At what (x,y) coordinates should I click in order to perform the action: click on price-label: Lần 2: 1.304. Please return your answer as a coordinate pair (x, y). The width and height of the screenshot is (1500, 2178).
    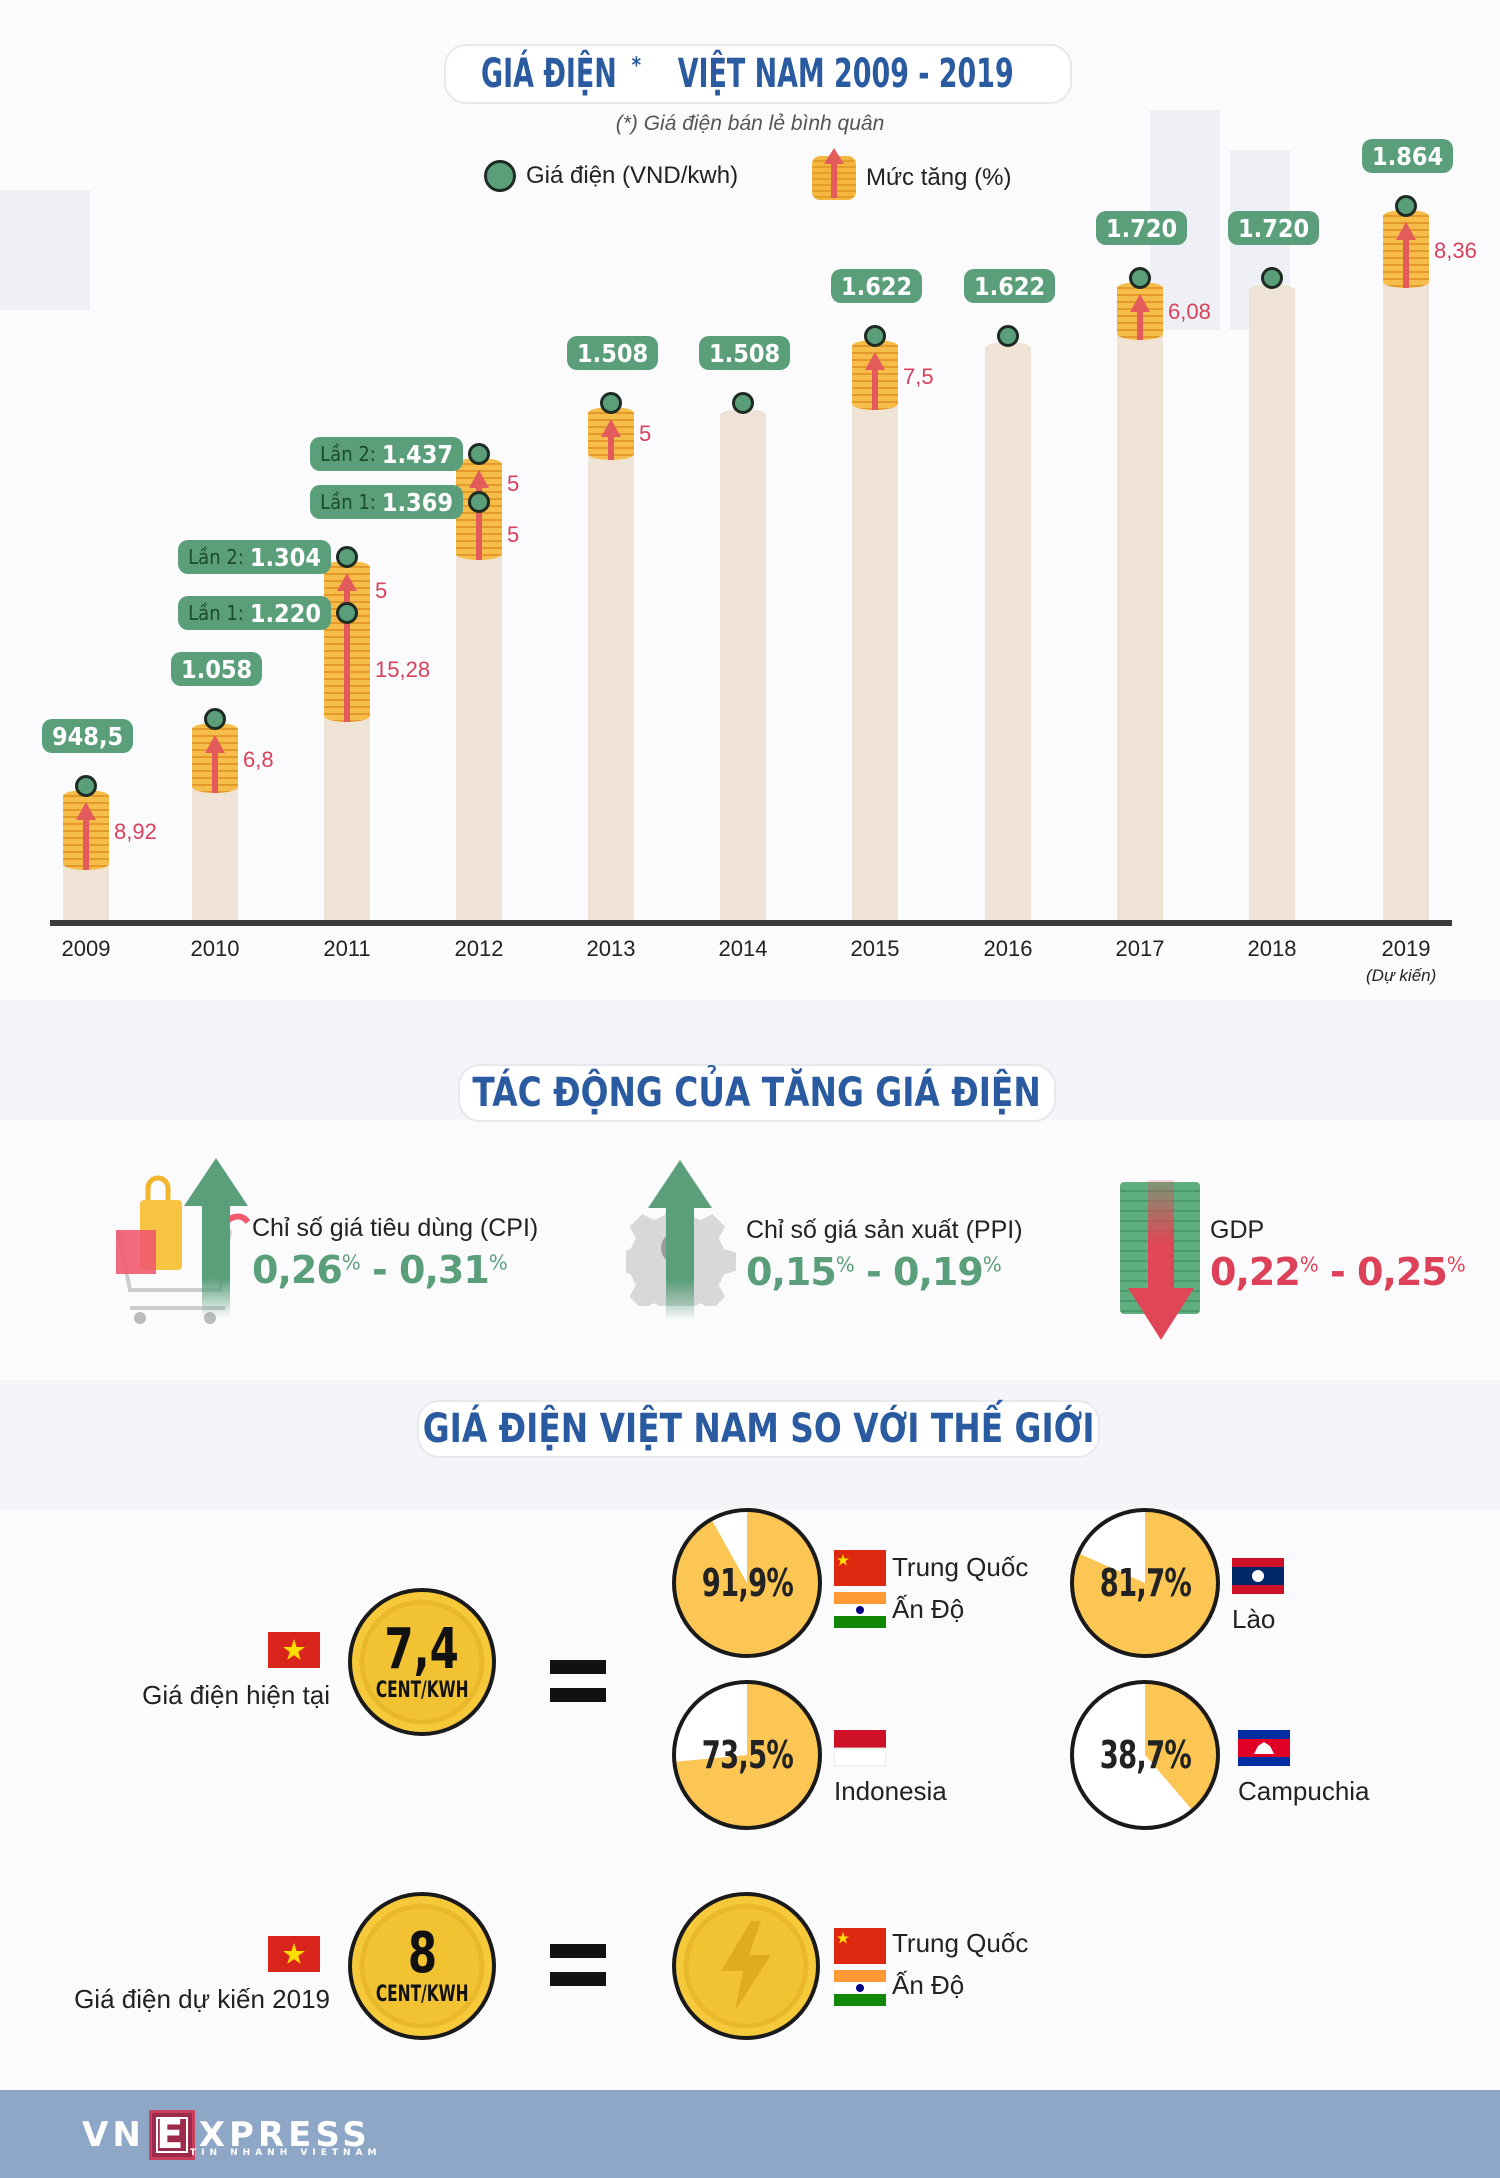
    Looking at the image, I should click on (254, 557).